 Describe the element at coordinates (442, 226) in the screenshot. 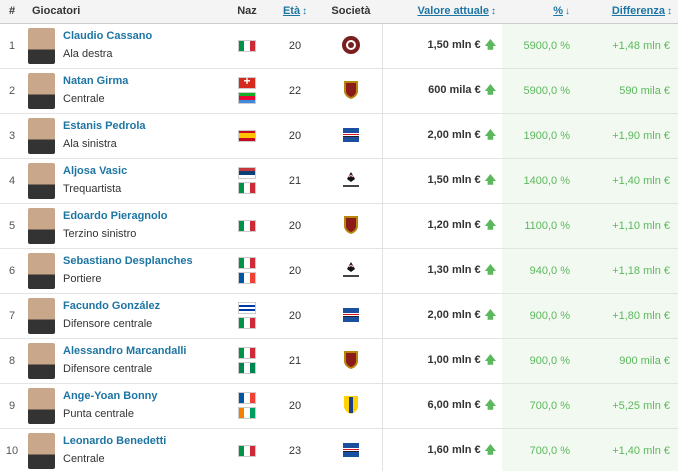

I see `market-value-cell: 1,20 mln € 🡅` at that location.